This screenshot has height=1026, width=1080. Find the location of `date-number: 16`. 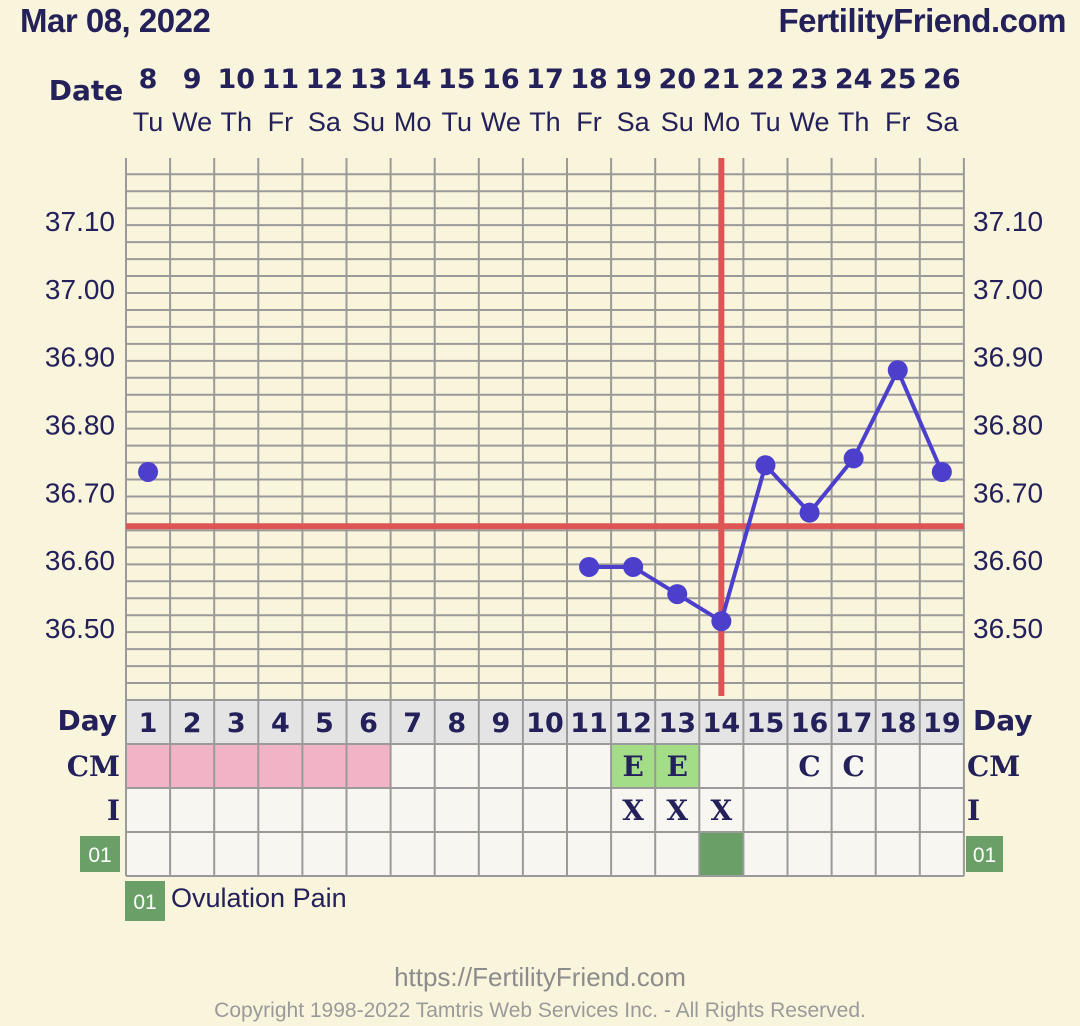

date-number: 16 is located at coordinates (501, 79).